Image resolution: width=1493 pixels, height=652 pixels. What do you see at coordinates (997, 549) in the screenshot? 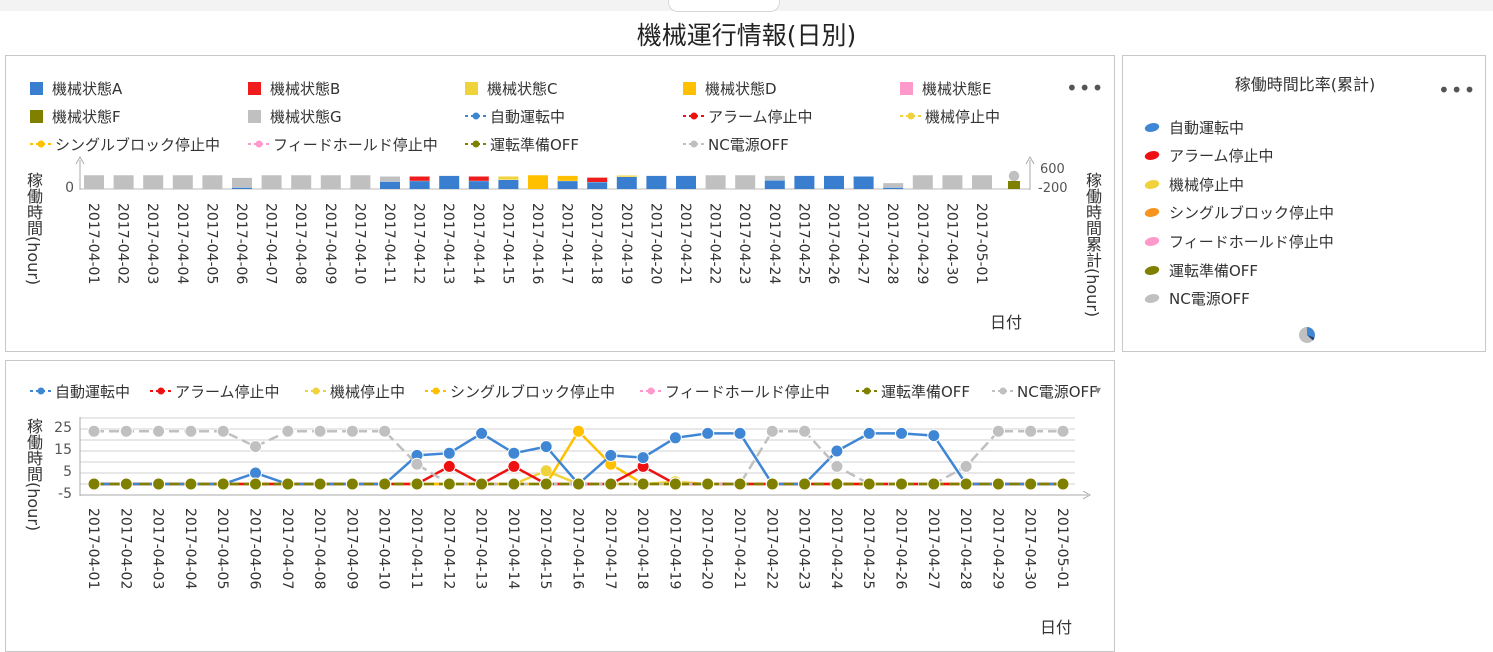
I see `line-x-tick-label: 2017-04-29` at bounding box center [997, 549].